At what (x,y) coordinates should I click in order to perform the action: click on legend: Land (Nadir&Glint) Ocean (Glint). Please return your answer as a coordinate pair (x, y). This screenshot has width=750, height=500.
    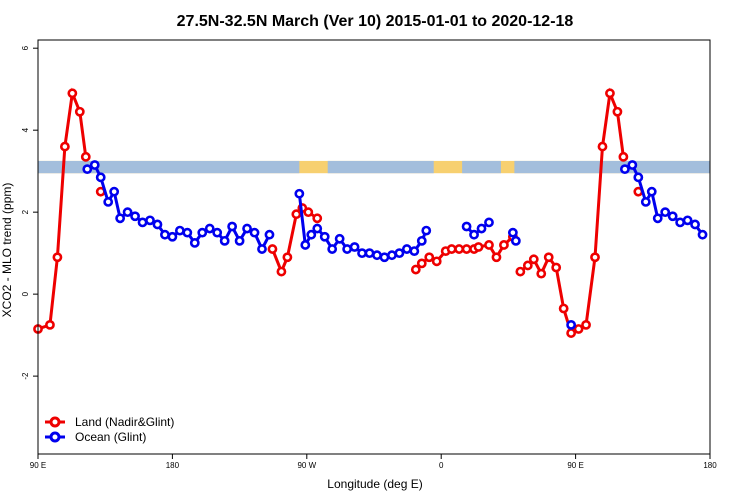
    Looking at the image, I should click on (109, 429).